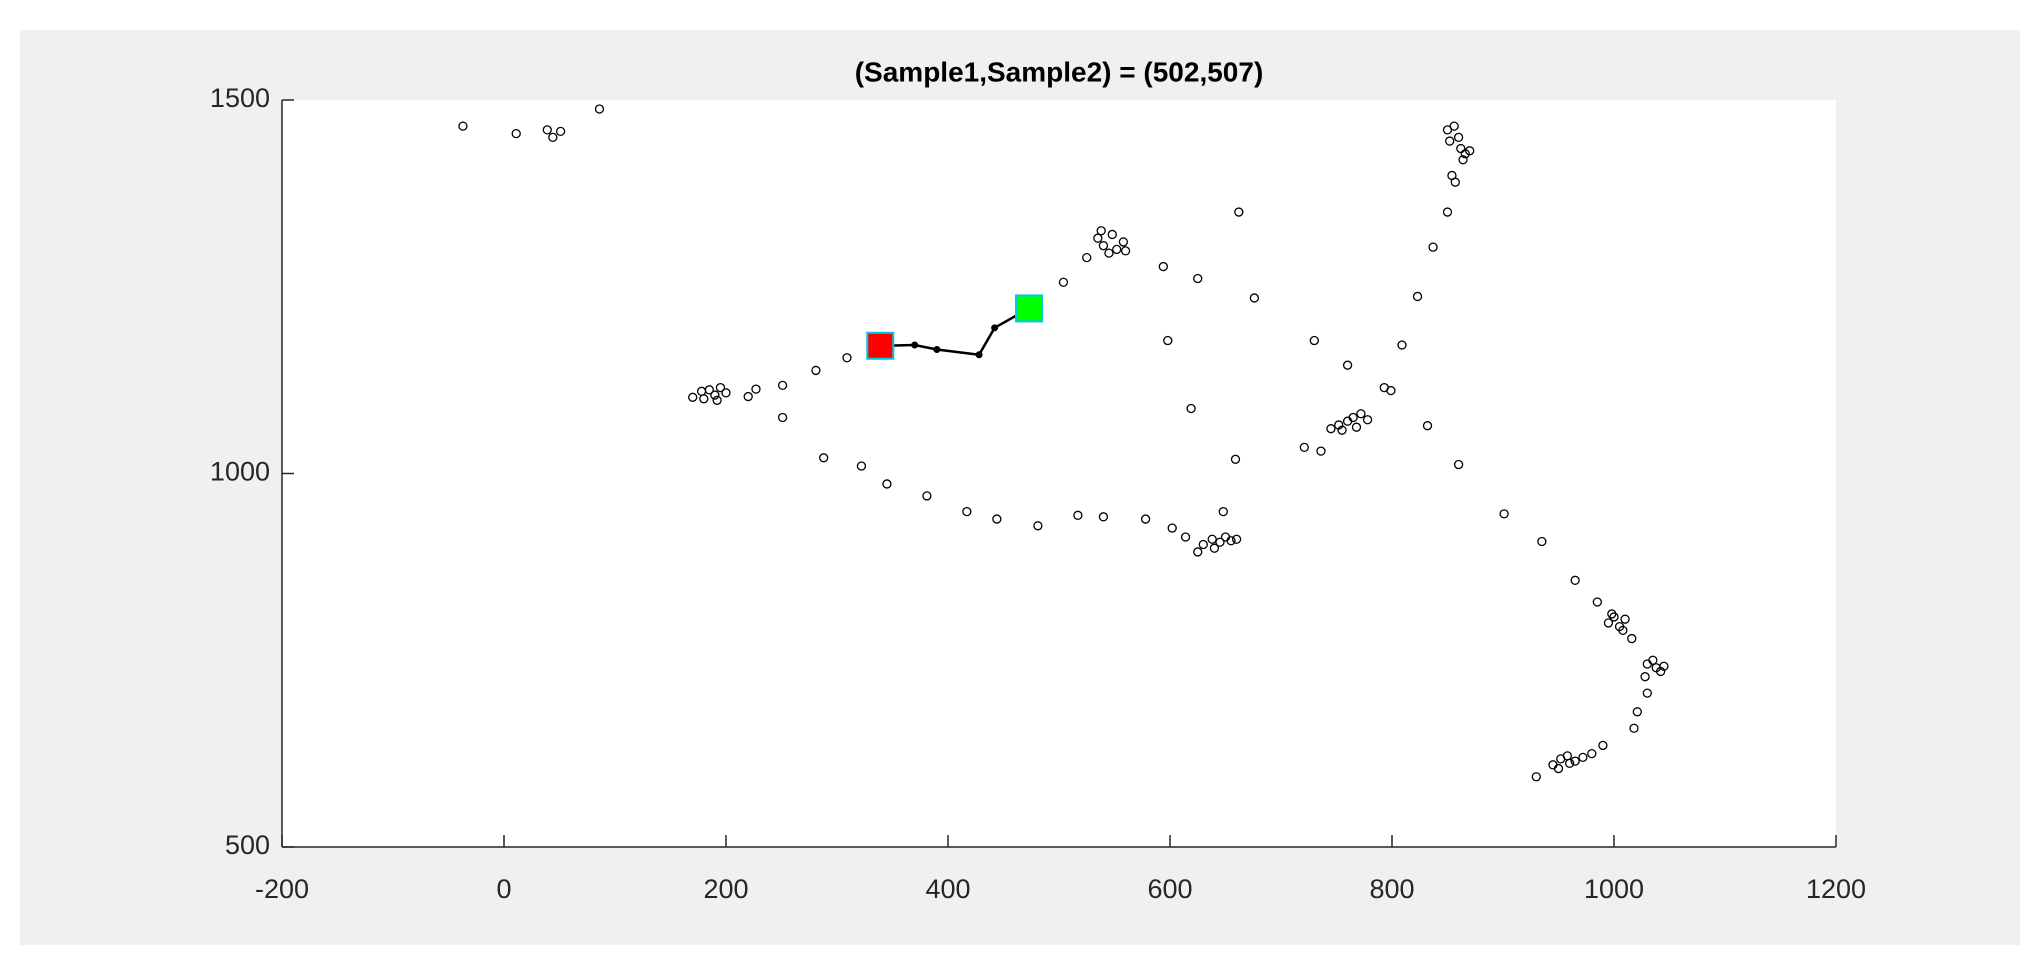 The image size is (2040, 975). What do you see at coordinates (240, 98) in the screenshot?
I see `y-tick-label: 1500` at bounding box center [240, 98].